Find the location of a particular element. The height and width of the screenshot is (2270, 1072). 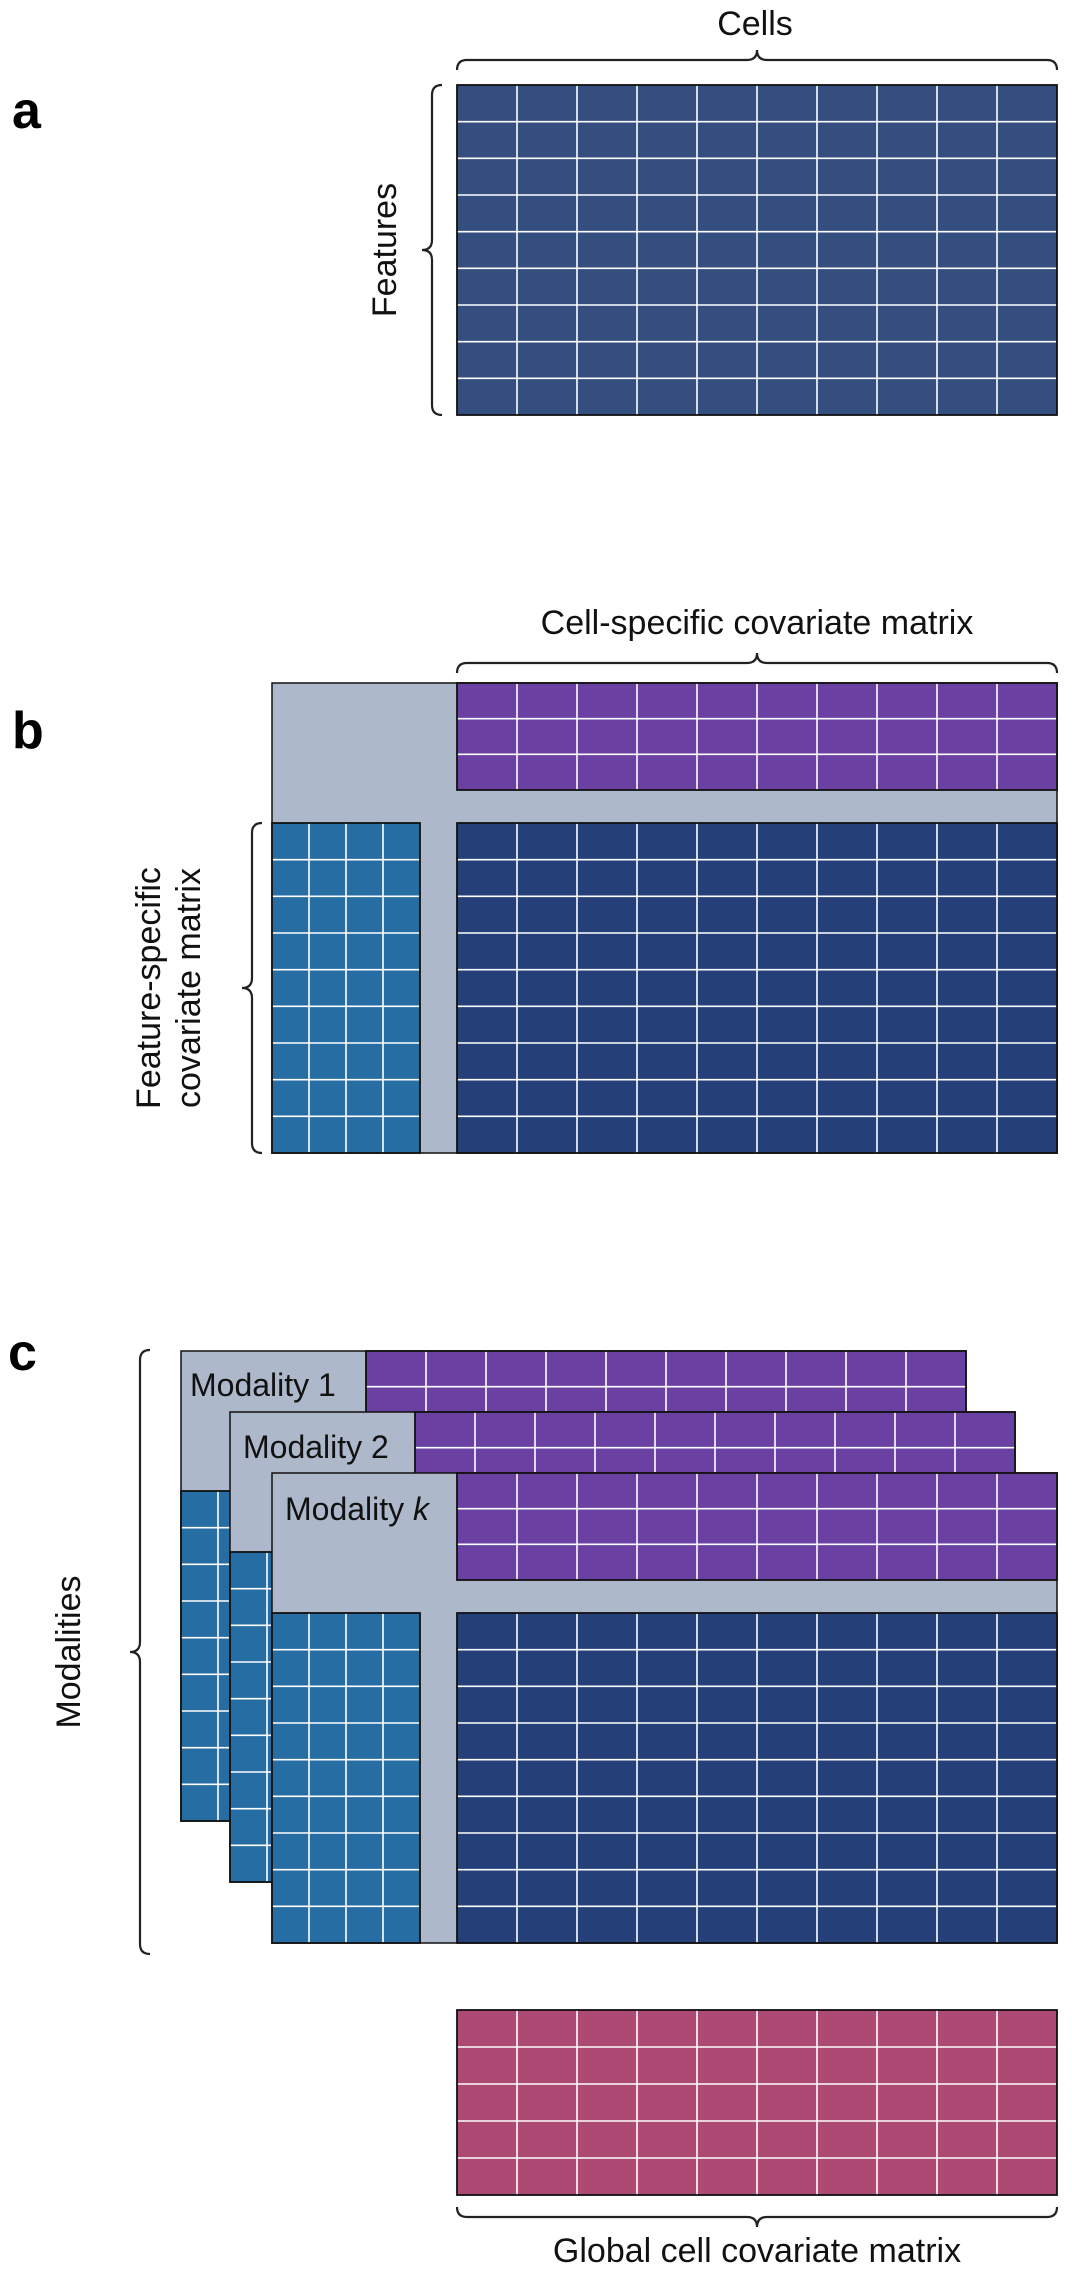

feature-covariate-matrix-modality-k-gridlines is located at coordinates (346, 1778).